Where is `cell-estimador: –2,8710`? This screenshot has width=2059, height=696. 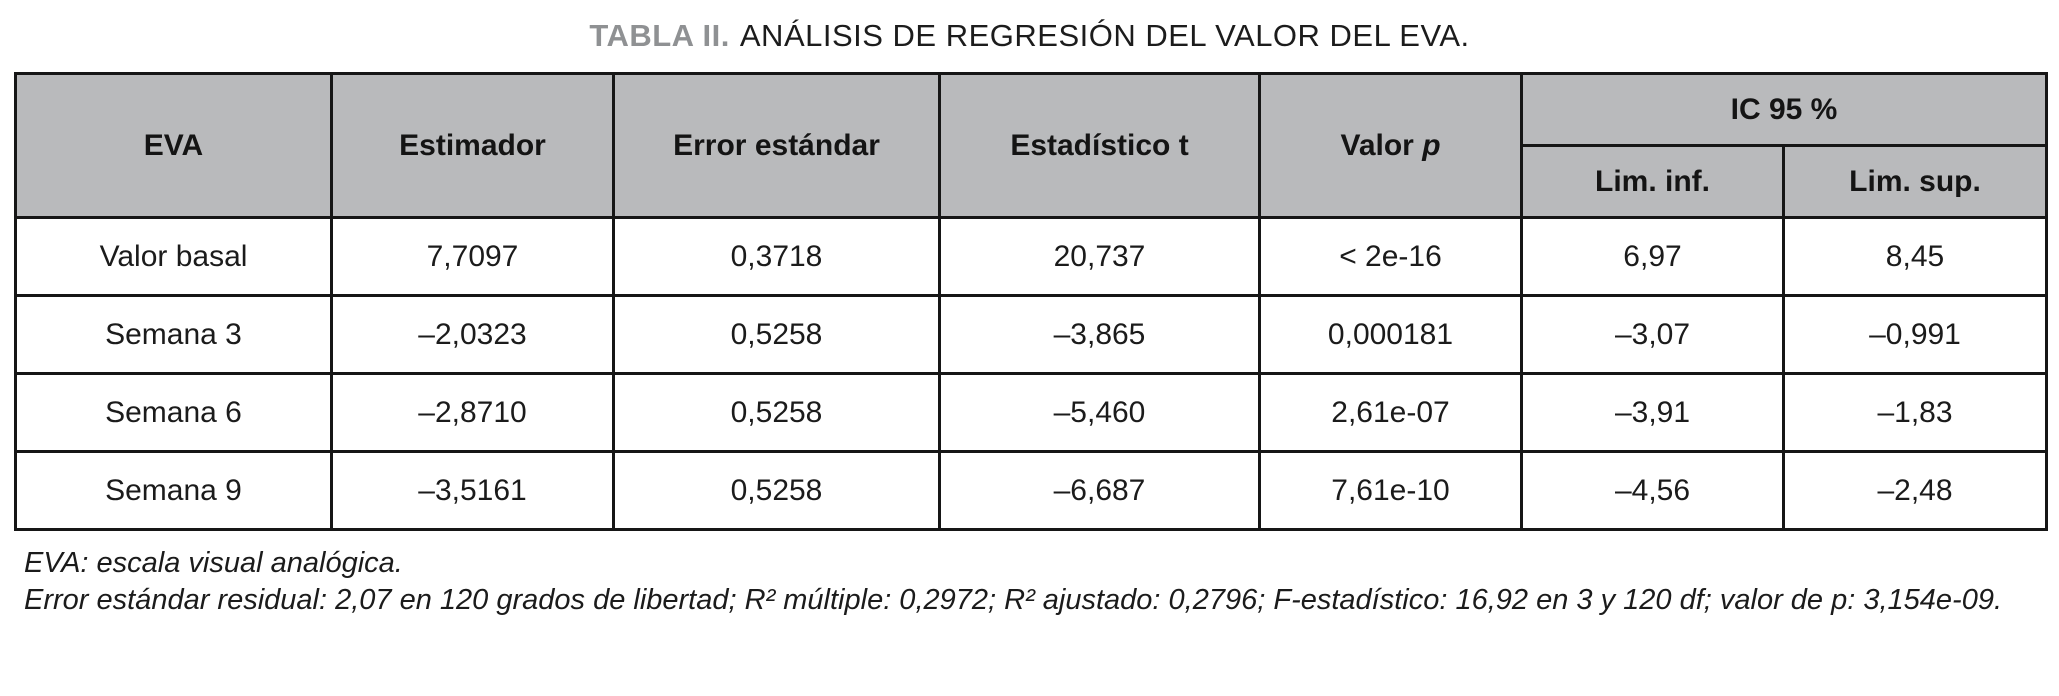 cell-estimador: –2,8710 is located at coordinates (472, 412).